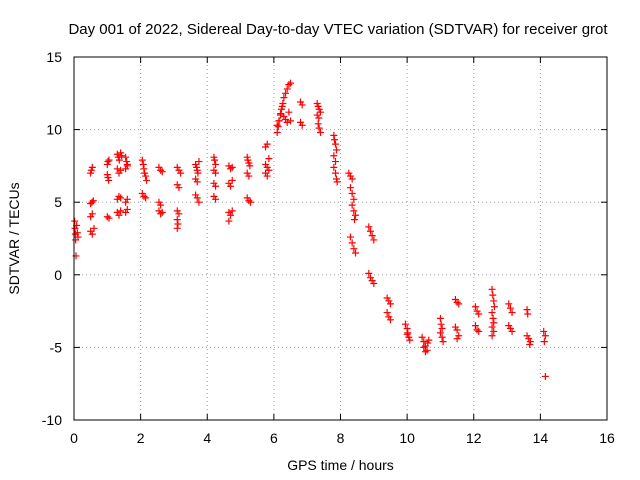 The width and height of the screenshot is (640, 480). I want to click on x-tick-label: 10, so click(407, 438).